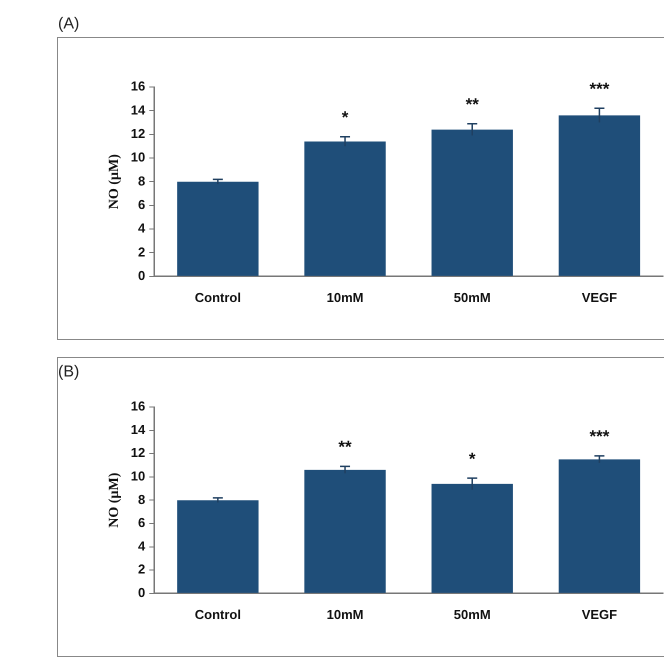 The image size is (664, 657). What do you see at coordinates (69, 371) in the screenshot?
I see `chart-title: (B)` at bounding box center [69, 371].